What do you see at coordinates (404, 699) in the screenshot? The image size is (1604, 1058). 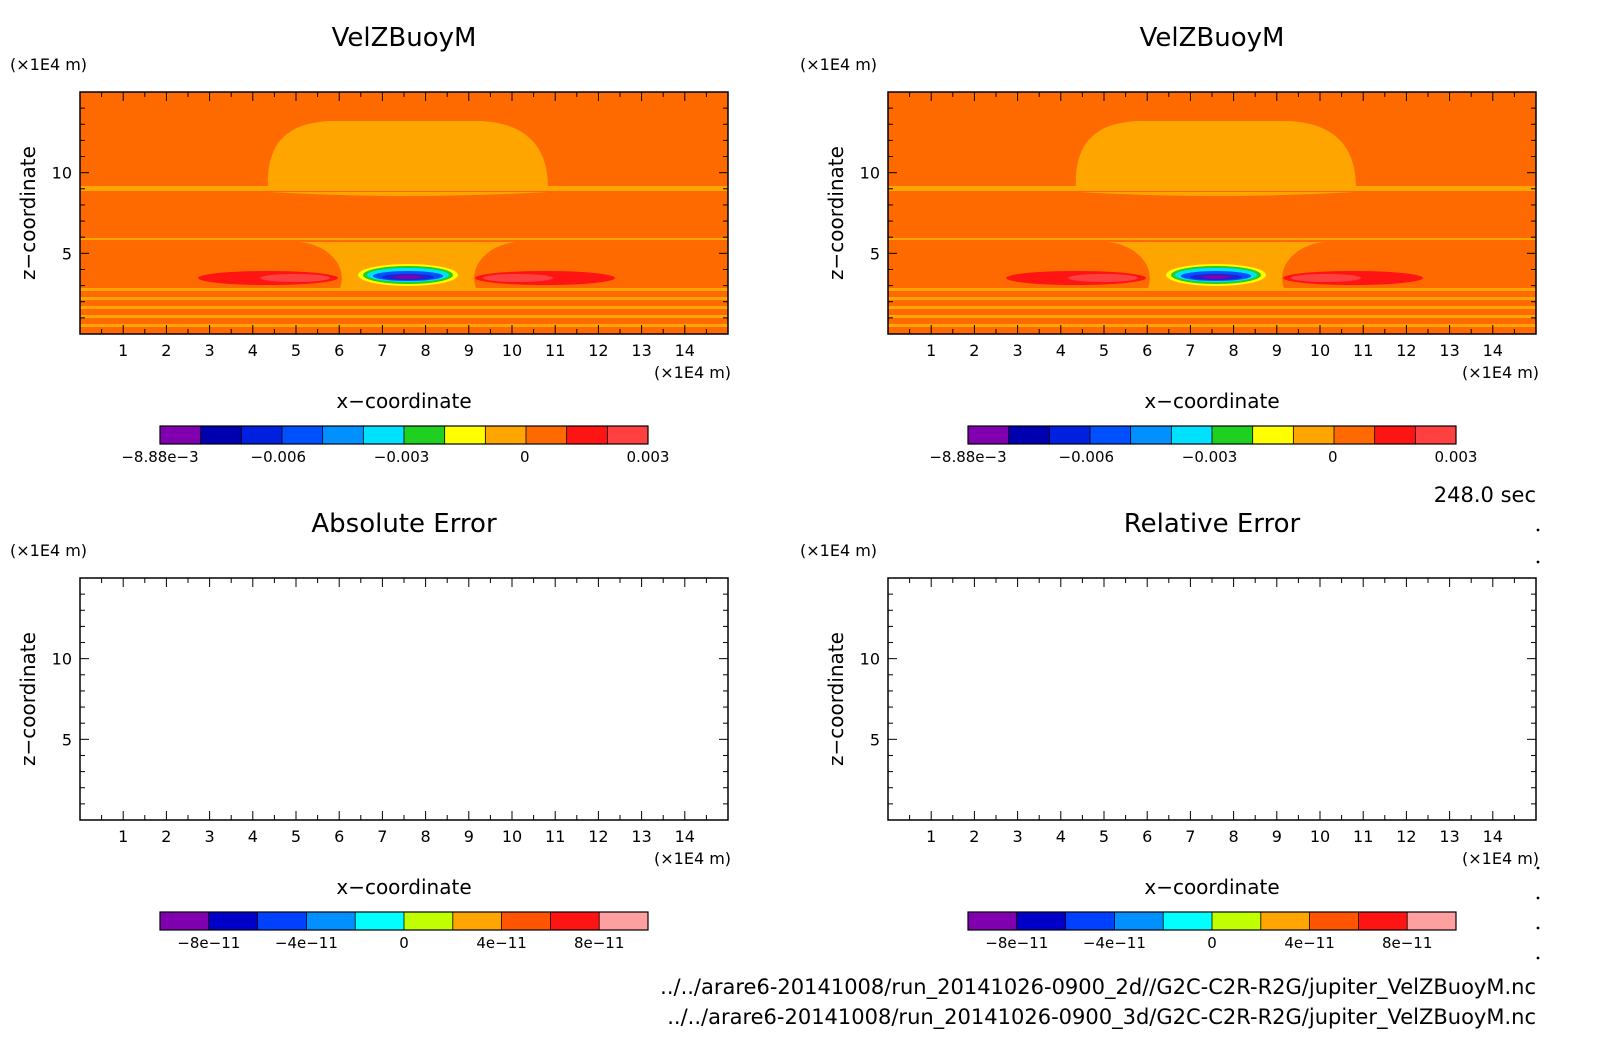 I see `plot-frame` at bounding box center [404, 699].